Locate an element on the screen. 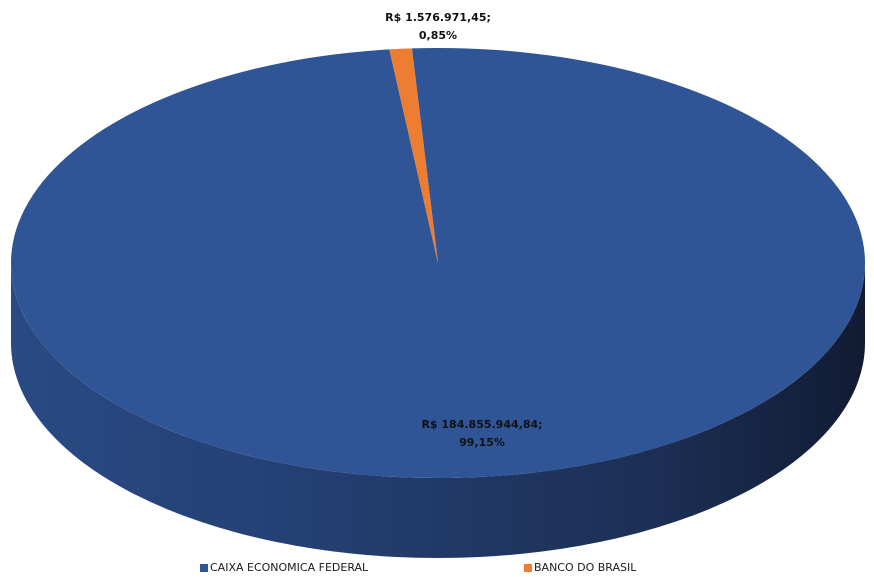 This screenshot has height=577, width=874. data-label-percent-caixa: 99,15% is located at coordinates (482, 442).